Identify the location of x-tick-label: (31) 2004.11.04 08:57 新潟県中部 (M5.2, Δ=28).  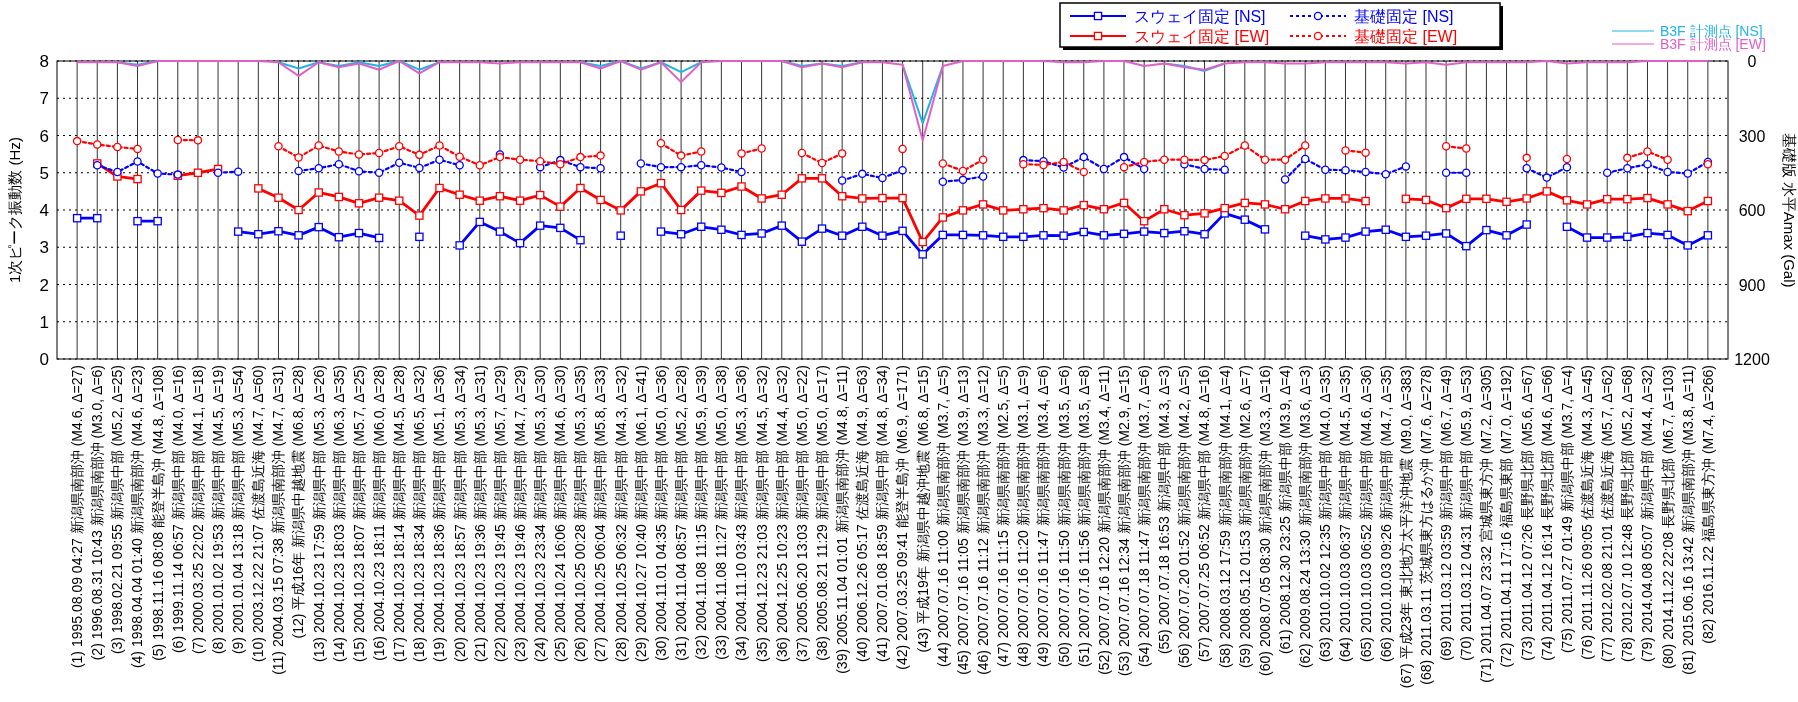
(681, 513).